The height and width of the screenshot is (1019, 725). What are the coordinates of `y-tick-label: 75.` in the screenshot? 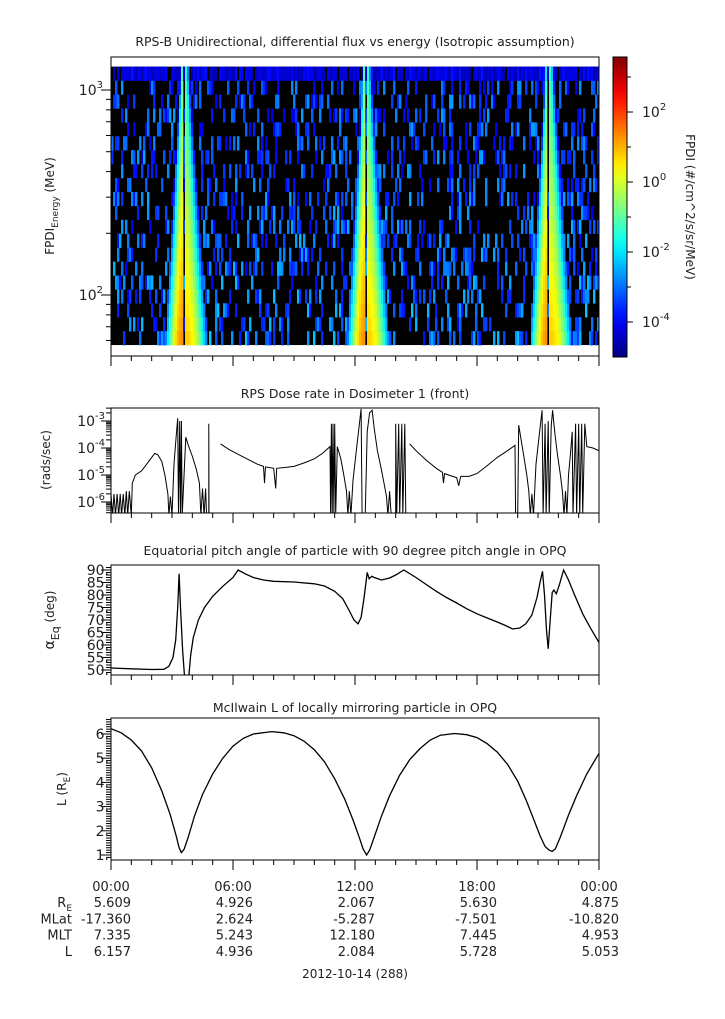 It's located at (98, 609).